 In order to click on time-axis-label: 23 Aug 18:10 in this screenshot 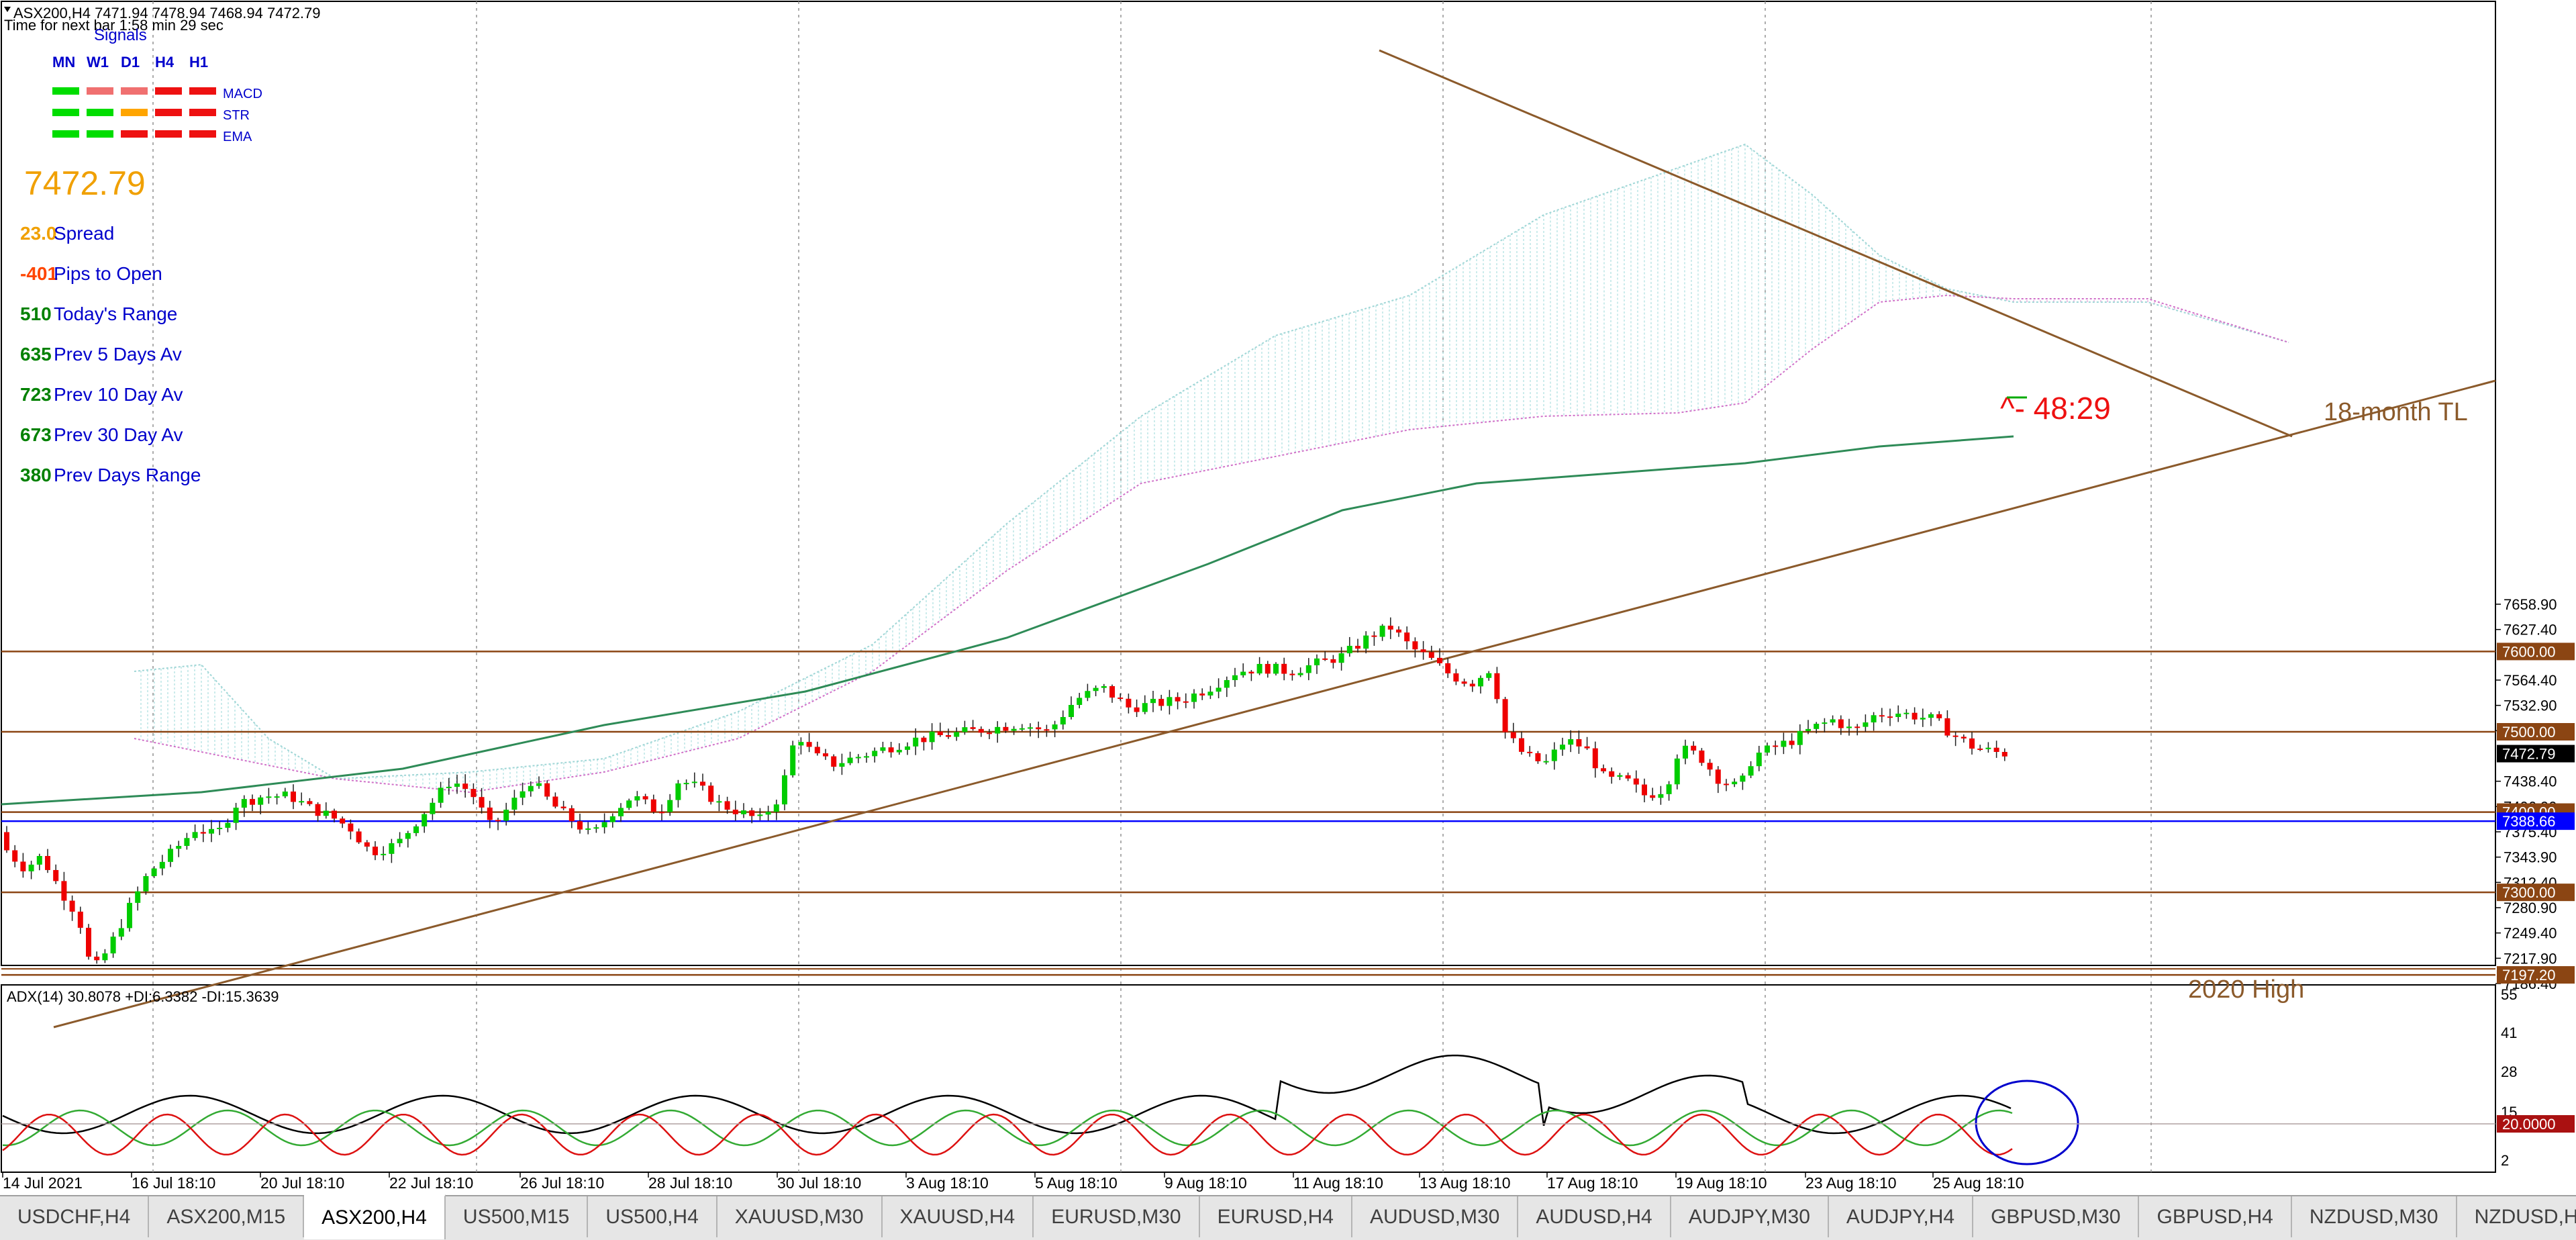, I will do `click(1851, 1183)`.